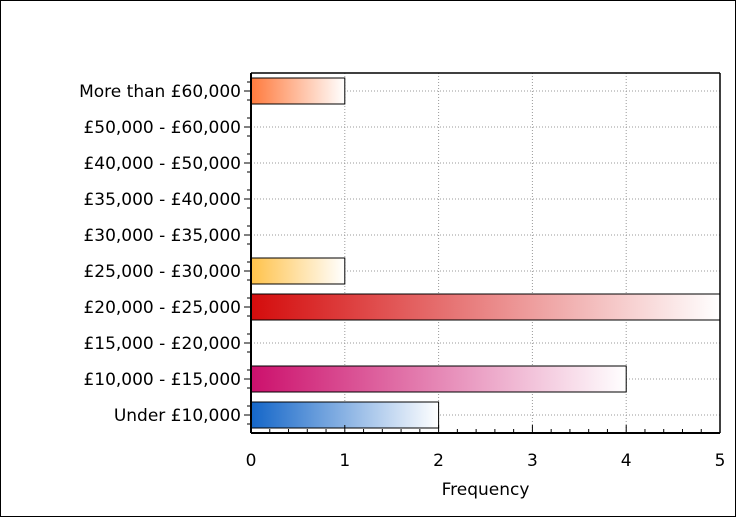 This screenshot has width=736, height=518. What do you see at coordinates (532, 461) in the screenshot?
I see `x-tick-label: 3` at bounding box center [532, 461].